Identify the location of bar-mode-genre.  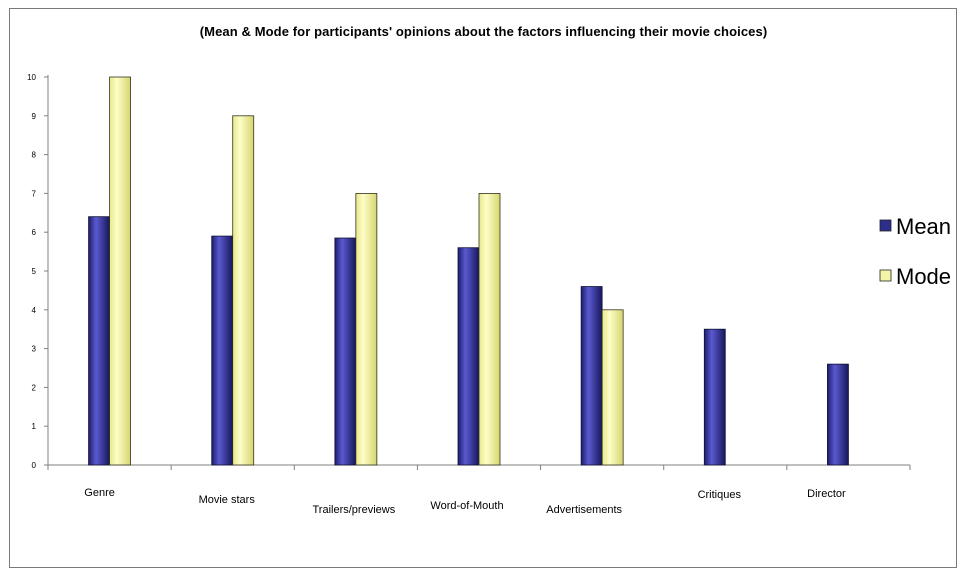
(120, 271).